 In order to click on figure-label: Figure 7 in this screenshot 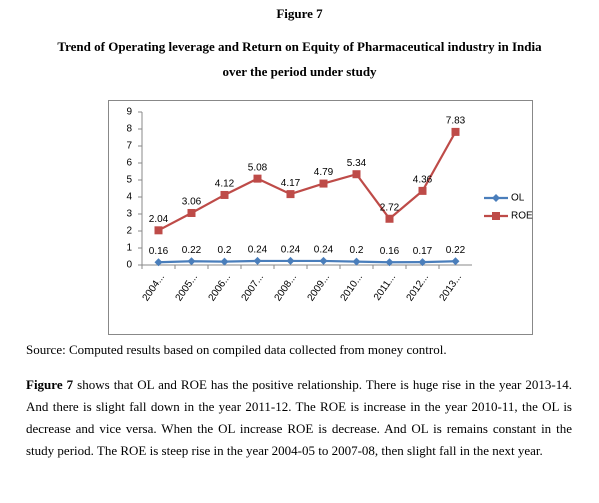, I will do `click(299, 13)`.